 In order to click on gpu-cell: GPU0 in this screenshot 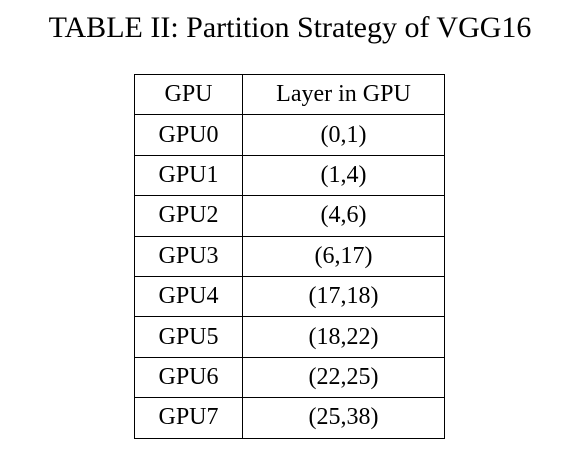, I will do `click(188, 135)`.